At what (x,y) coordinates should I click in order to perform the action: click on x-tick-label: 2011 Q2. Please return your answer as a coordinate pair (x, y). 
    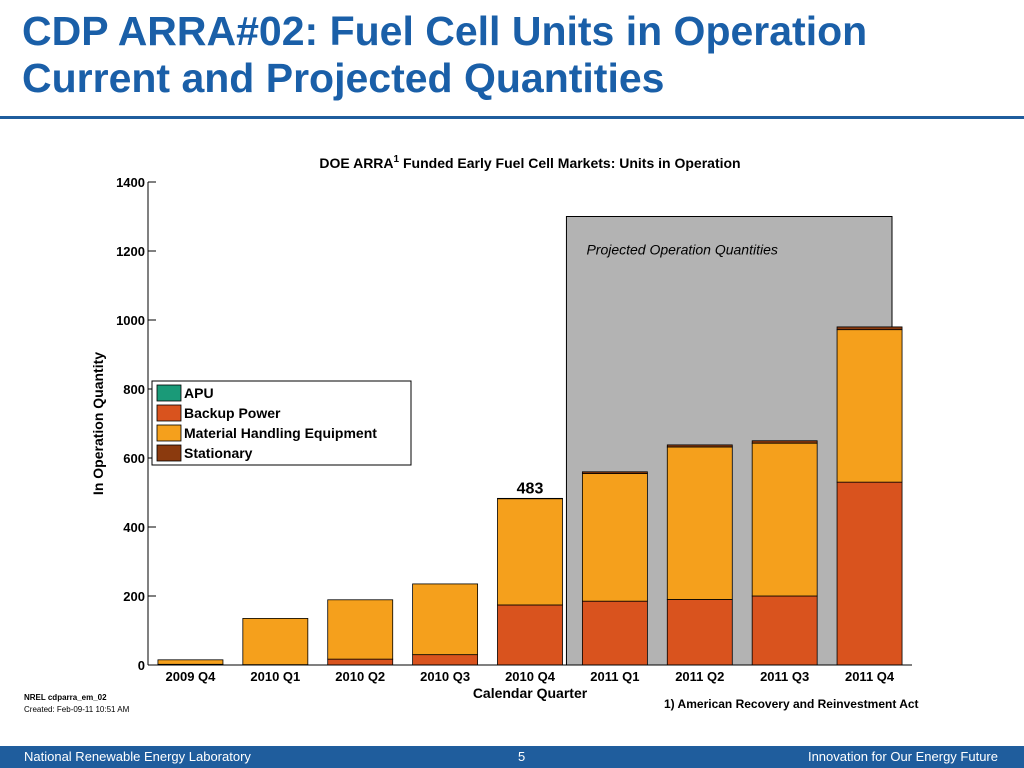
    Looking at the image, I should click on (699, 676).